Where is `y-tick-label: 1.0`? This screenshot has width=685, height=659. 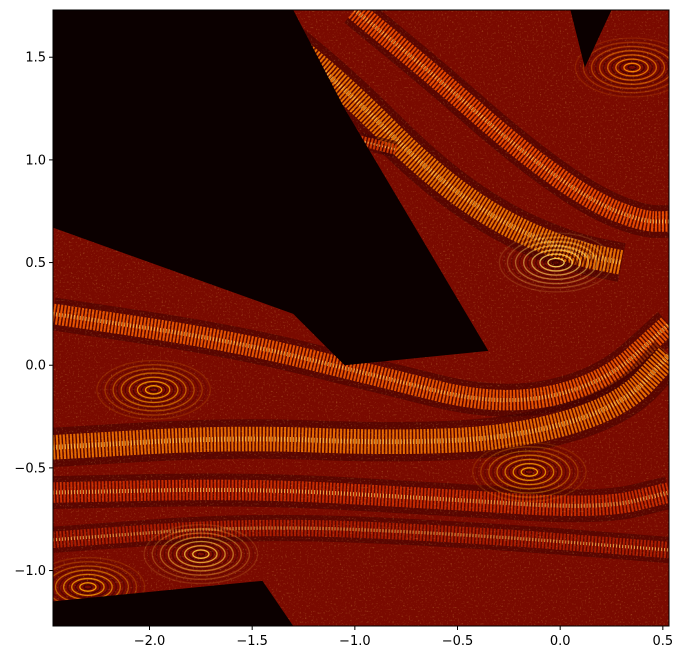 y-tick-label: 1.0 is located at coordinates (35, 160).